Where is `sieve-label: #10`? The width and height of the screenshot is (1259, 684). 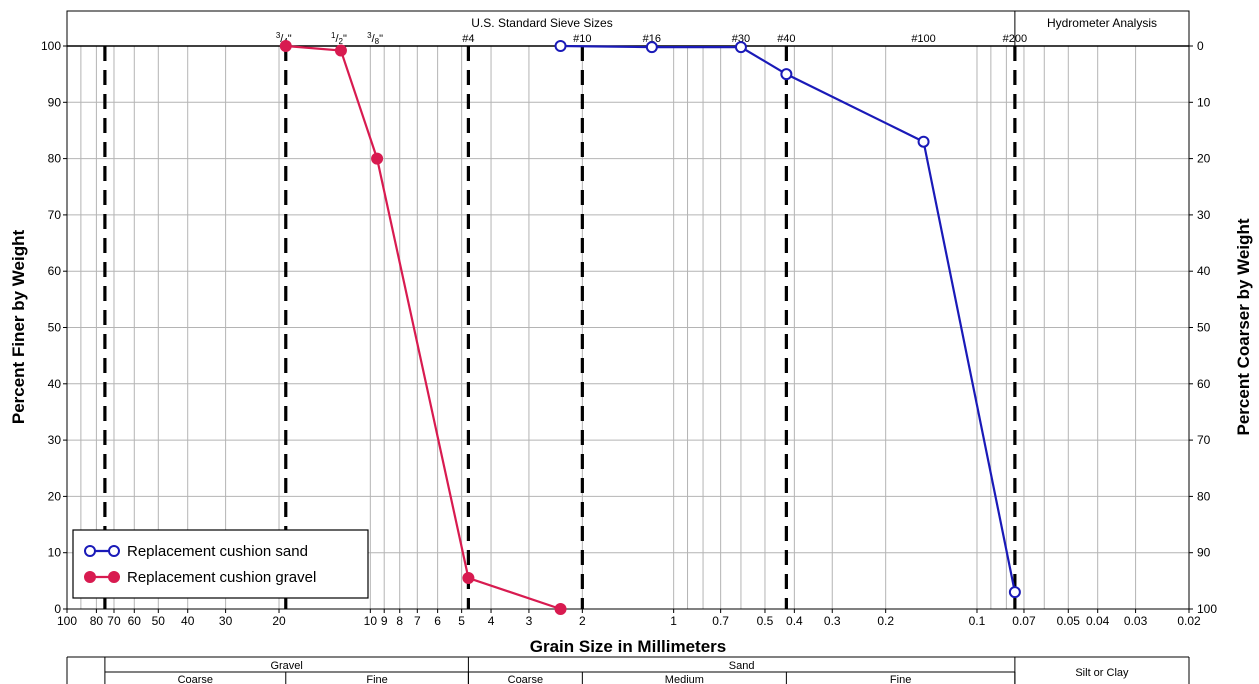
sieve-label: #10 is located at coordinates (582, 39).